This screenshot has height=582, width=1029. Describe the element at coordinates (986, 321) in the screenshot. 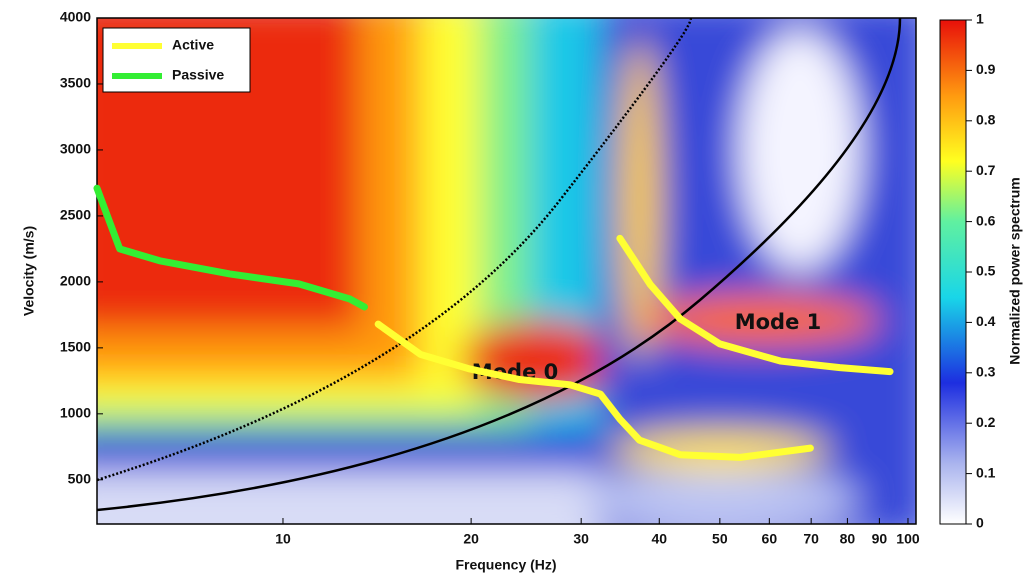

I see `colorbar-tick-label: 0.4` at that location.